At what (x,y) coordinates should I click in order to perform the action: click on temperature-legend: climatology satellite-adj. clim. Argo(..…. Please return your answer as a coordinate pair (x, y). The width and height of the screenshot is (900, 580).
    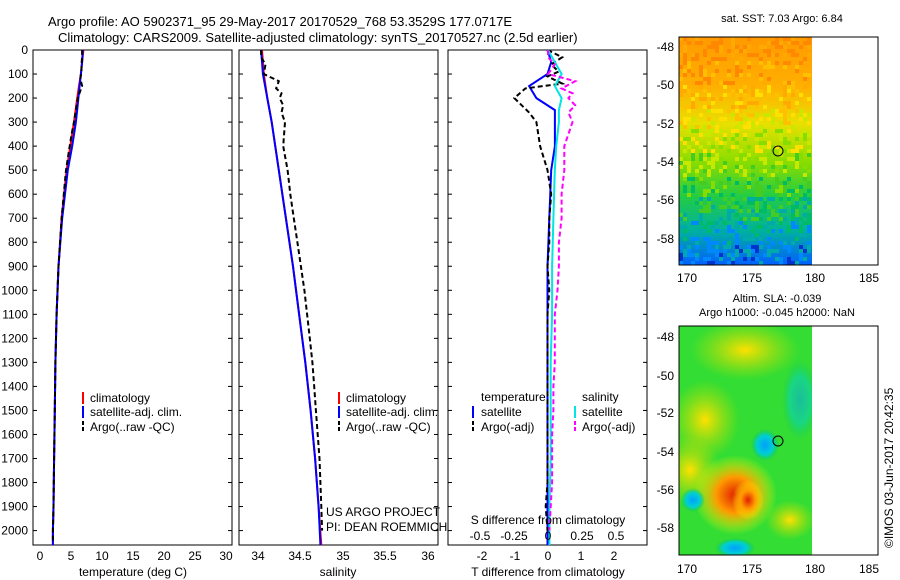
    Looking at the image, I should click on (132, 412).